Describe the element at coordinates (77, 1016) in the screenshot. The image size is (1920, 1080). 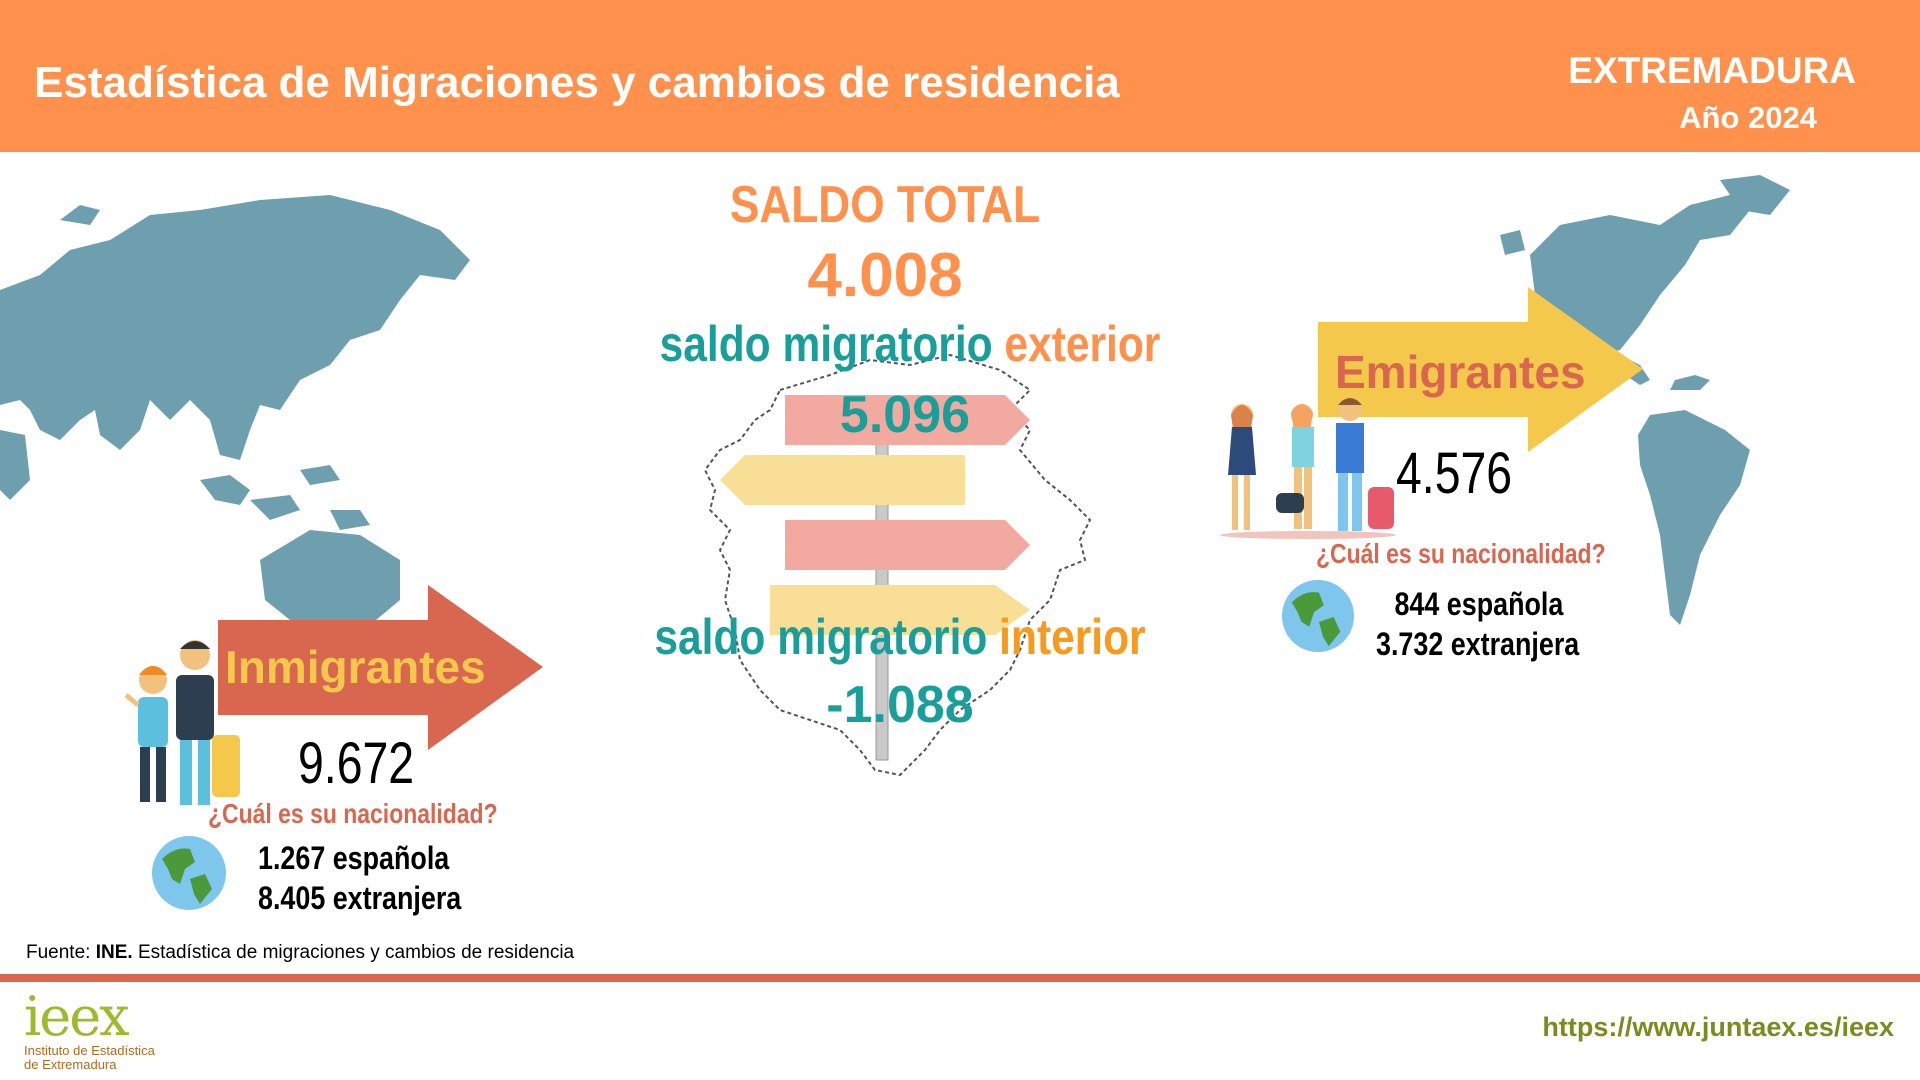
I see `ieex-logo: ieex` at that location.